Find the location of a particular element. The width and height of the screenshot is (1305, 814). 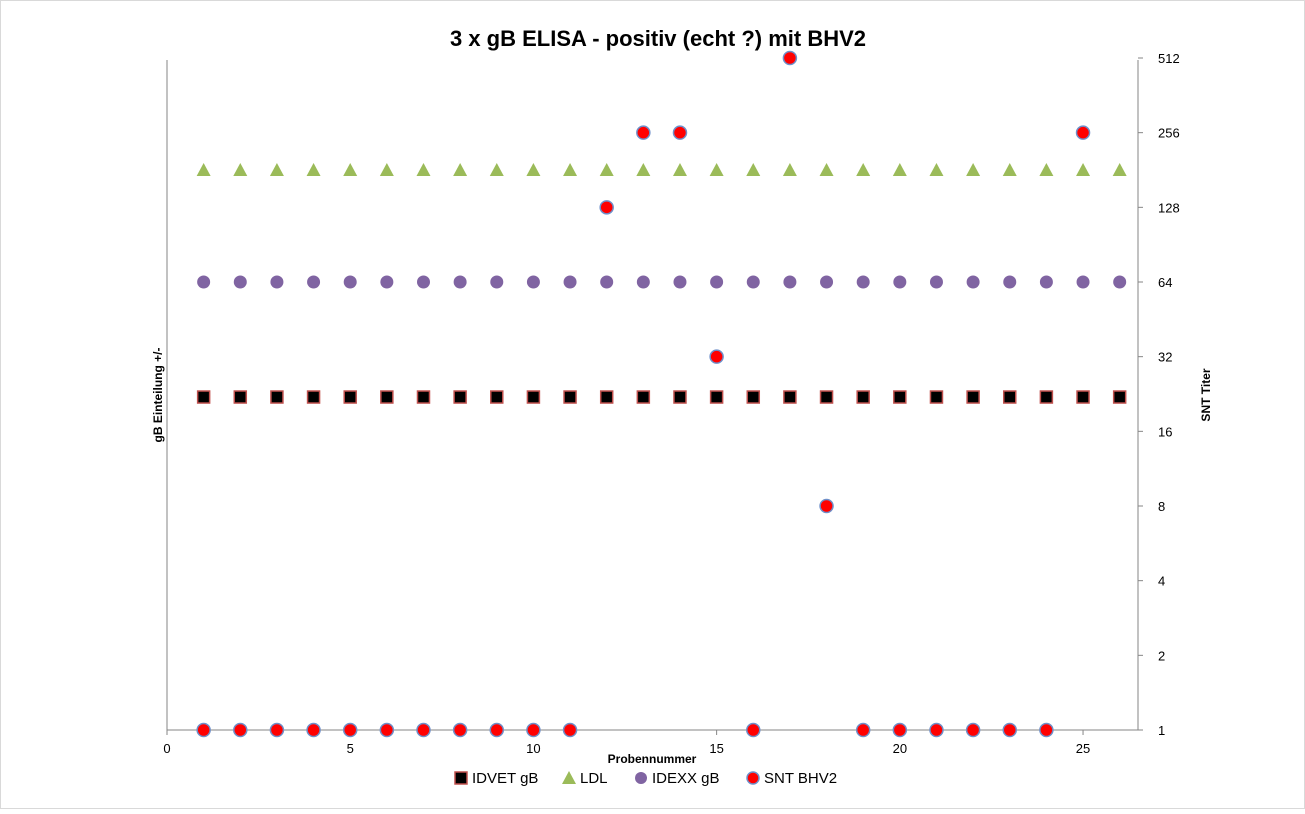

x-axis-title: Probennummer is located at coordinates (652, 759).